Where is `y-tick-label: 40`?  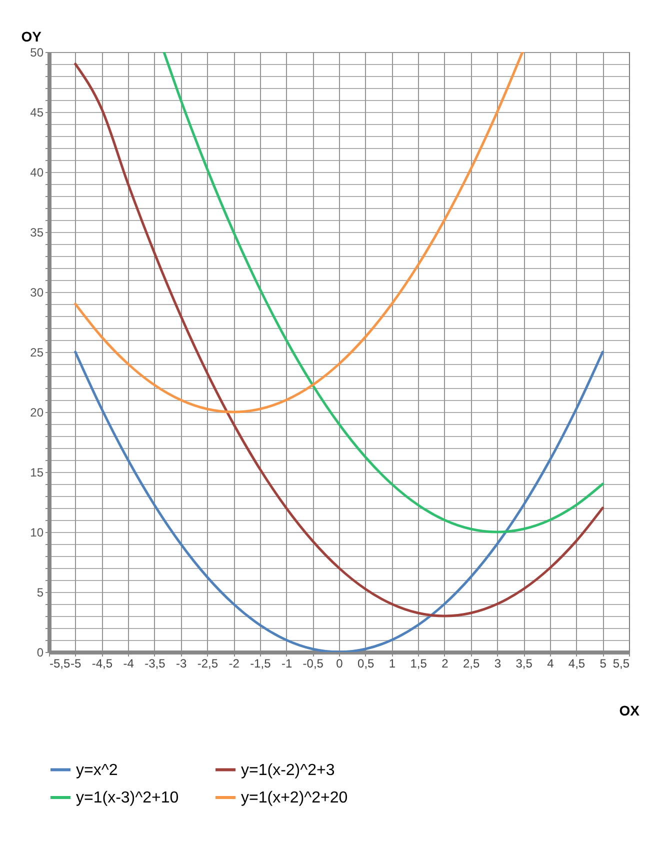
y-tick-label: 40 is located at coordinates (37, 173).